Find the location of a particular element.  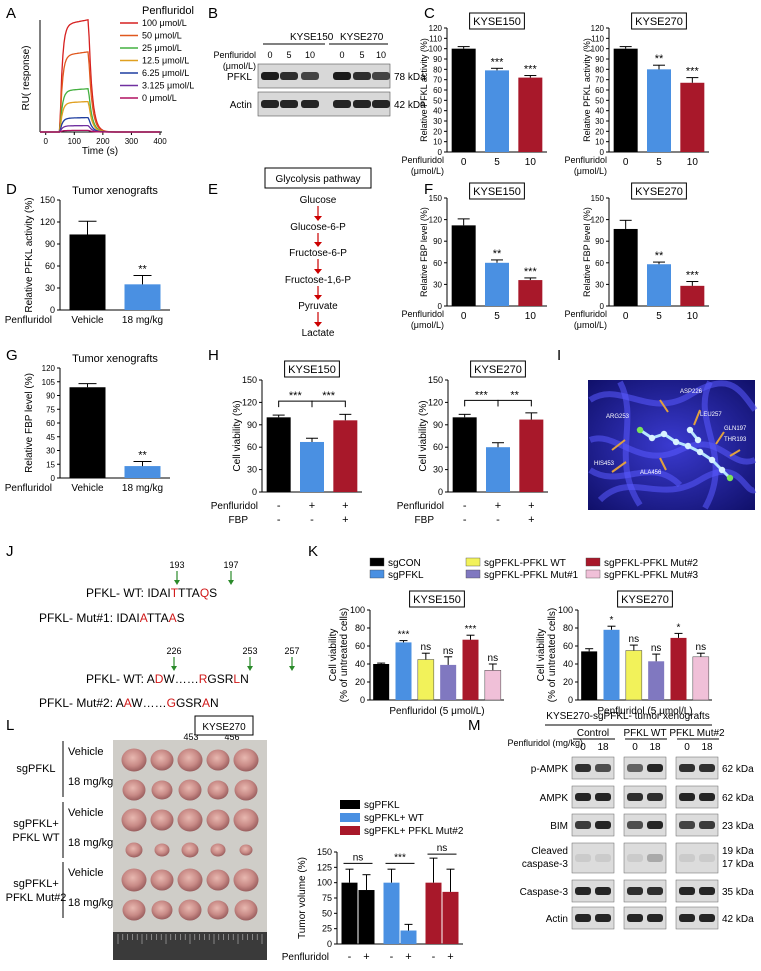

residue-number: 197 is located at coordinates (230, 565).